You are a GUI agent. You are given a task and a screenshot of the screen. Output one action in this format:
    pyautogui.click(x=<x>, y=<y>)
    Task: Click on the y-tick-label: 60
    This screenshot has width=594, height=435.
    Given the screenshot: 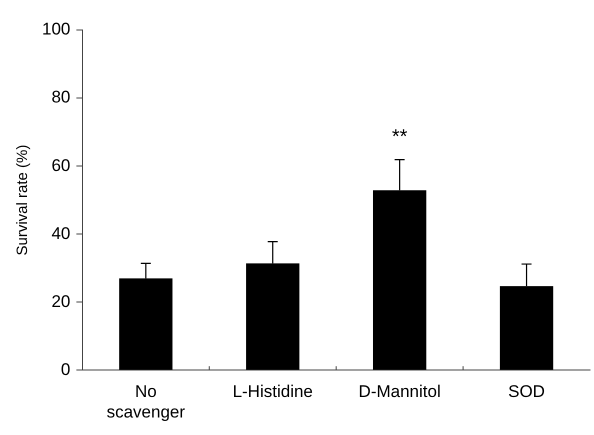 What is the action you would take?
    pyautogui.click(x=60, y=165)
    